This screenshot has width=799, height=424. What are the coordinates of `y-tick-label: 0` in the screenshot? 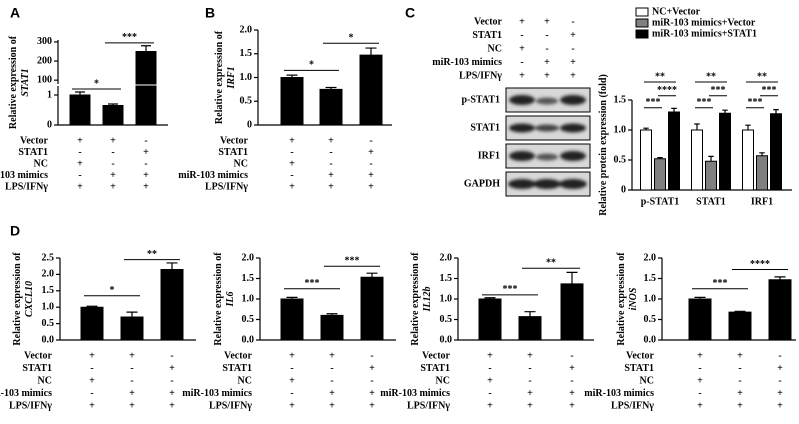 It's located at (623, 189).